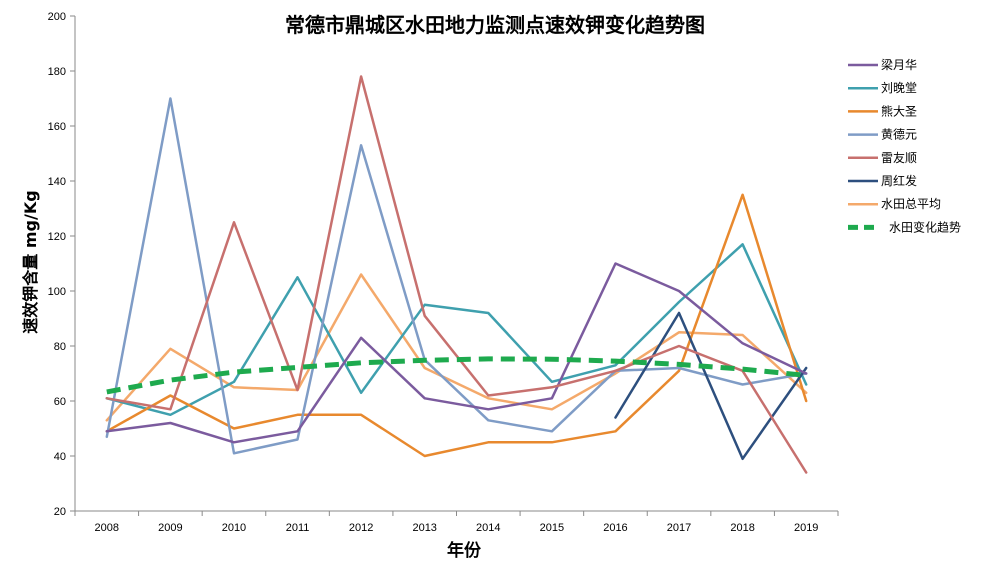  What do you see at coordinates (742, 528) in the screenshot?
I see `x-tick-label: 2018` at bounding box center [742, 528].